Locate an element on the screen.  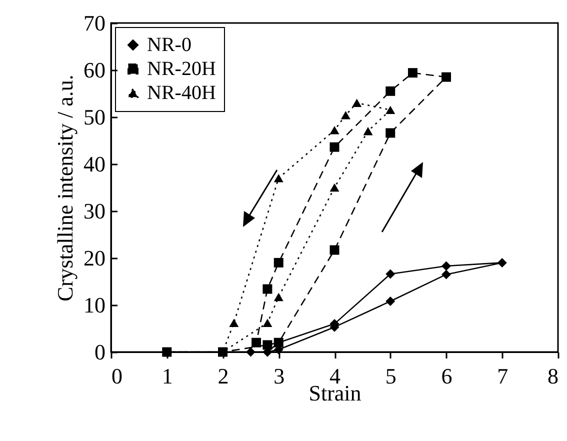
y-tick-label: 0 is located at coordinates (100, 352).